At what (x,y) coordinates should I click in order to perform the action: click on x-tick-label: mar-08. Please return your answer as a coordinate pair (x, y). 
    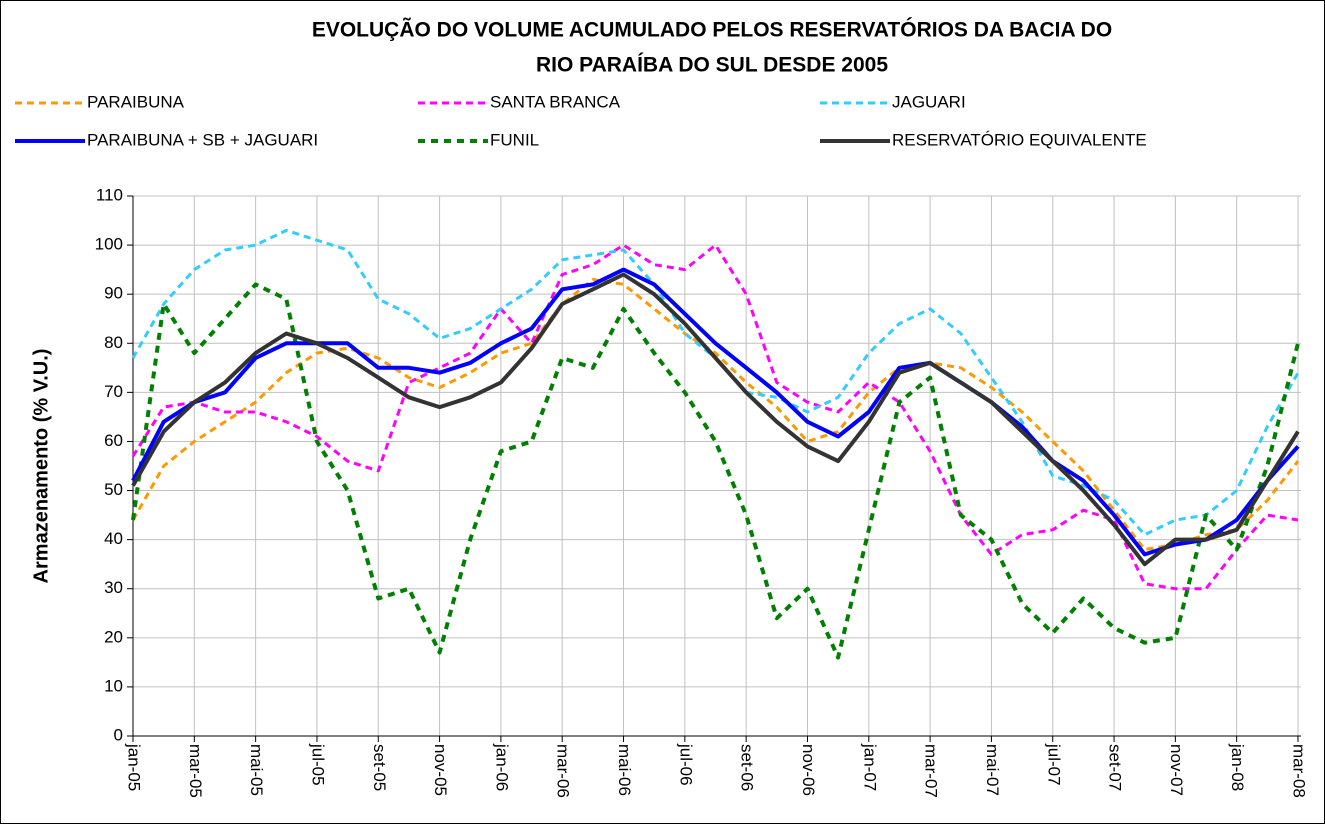
    Looking at the image, I should click on (1299, 771).